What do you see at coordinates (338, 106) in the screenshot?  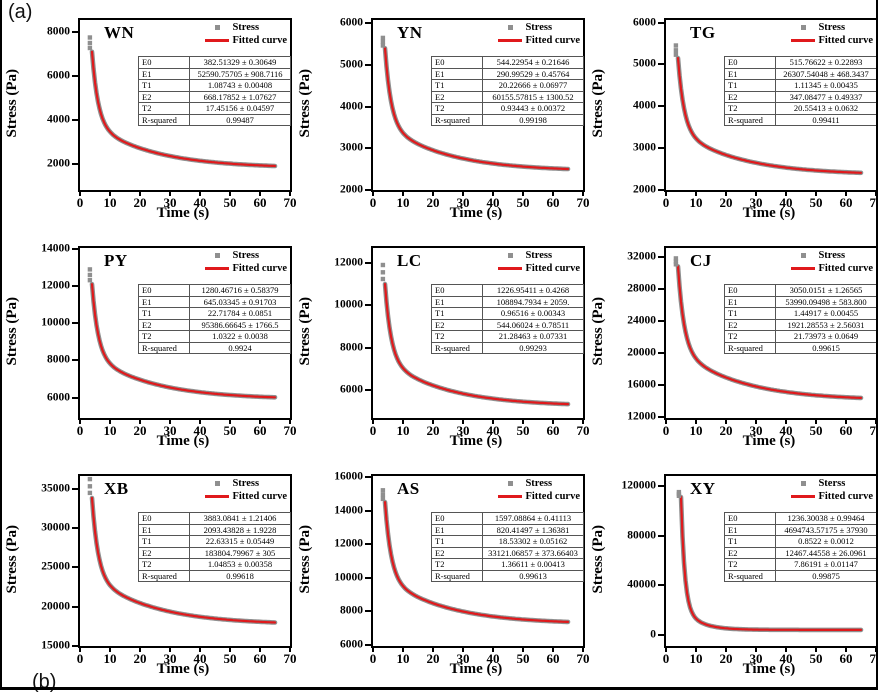 I see `y-tick-label: 4000` at bounding box center [338, 106].